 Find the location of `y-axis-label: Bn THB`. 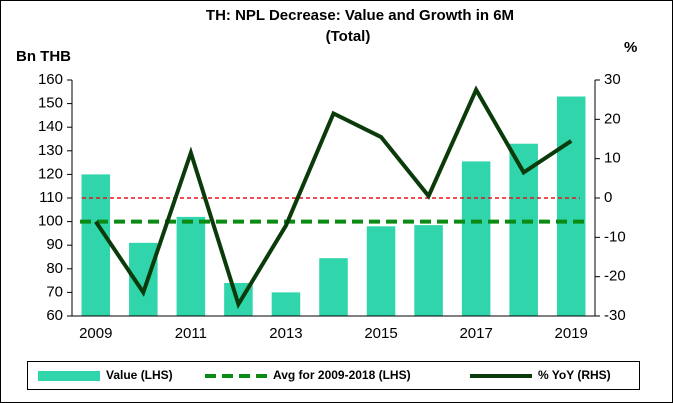

y-axis-label: Bn THB is located at coordinates (43, 56).